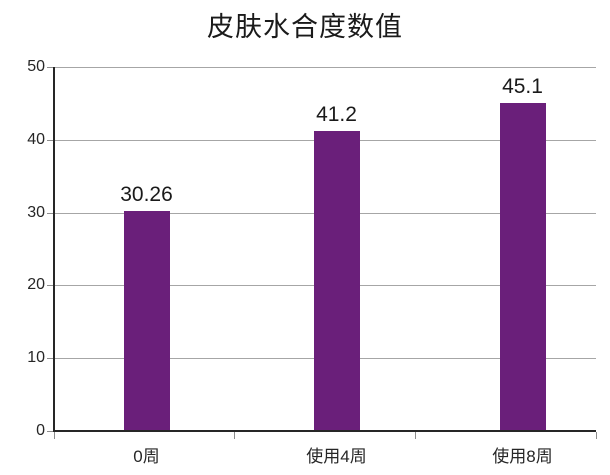 The height and width of the screenshot is (475, 610). Describe the element at coordinates (36, 66) in the screenshot. I see `y-axis-tick-label: 50` at that location.